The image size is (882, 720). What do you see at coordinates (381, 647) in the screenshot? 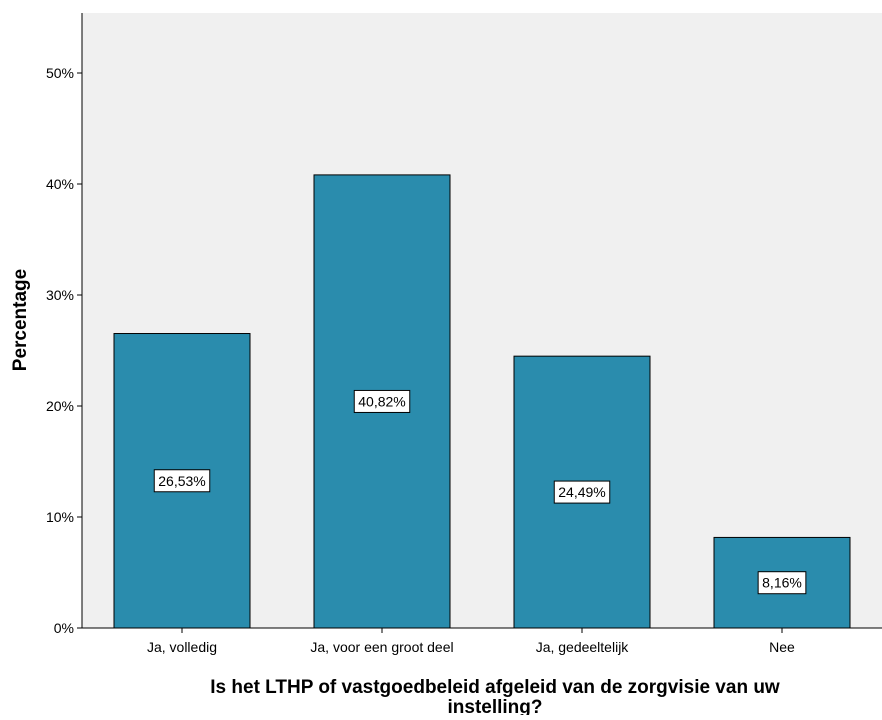
I see `x-tick-label: Ja, voor een groot deel` at bounding box center [381, 647].